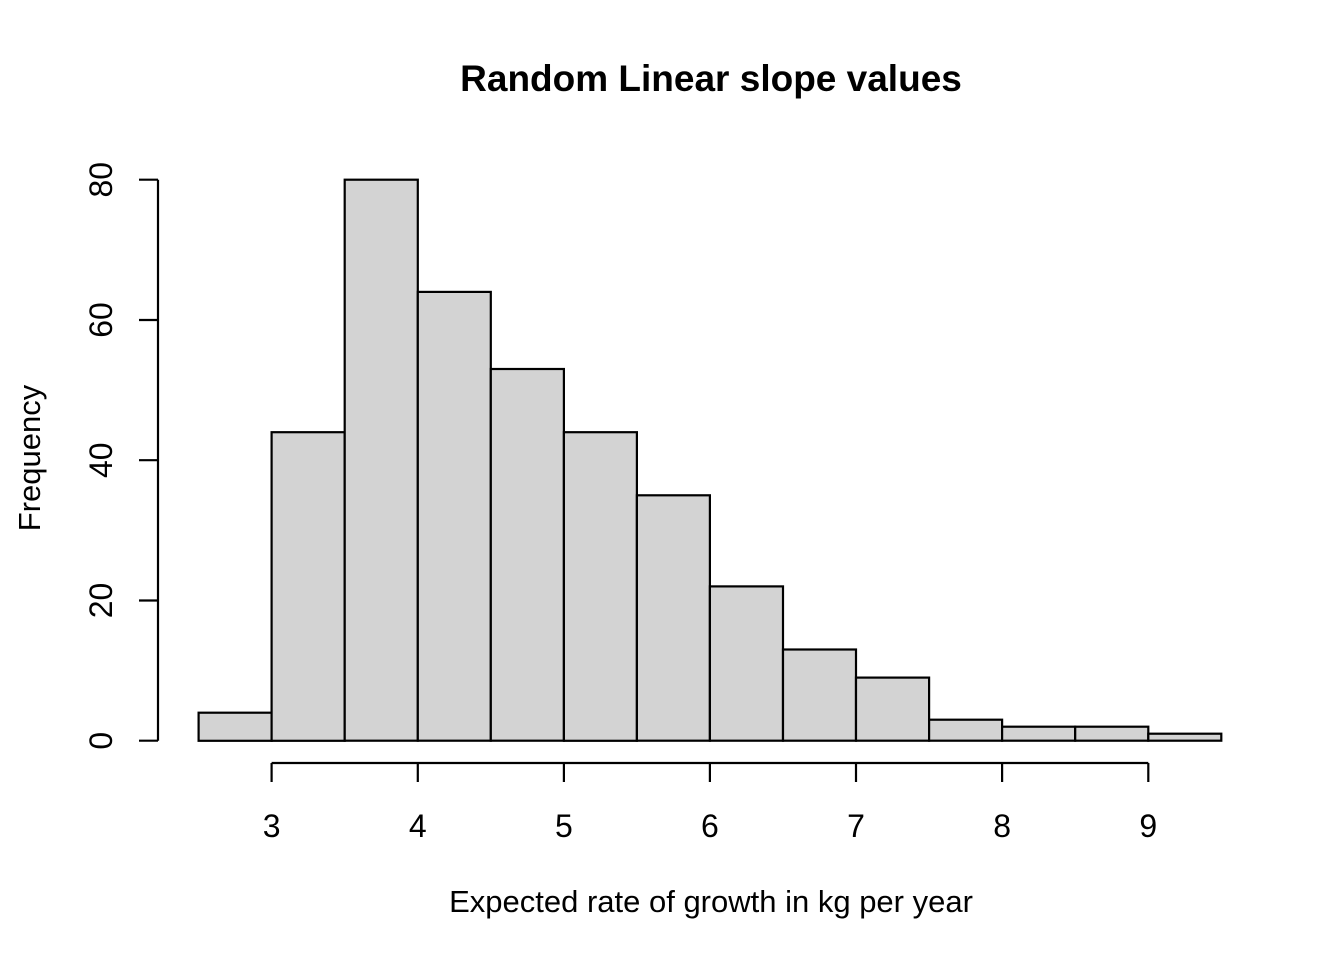 The height and width of the screenshot is (960, 1344). What do you see at coordinates (856, 826) in the screenshot?
I see `x-tick-label: 7` at bounding box center [856, 826].